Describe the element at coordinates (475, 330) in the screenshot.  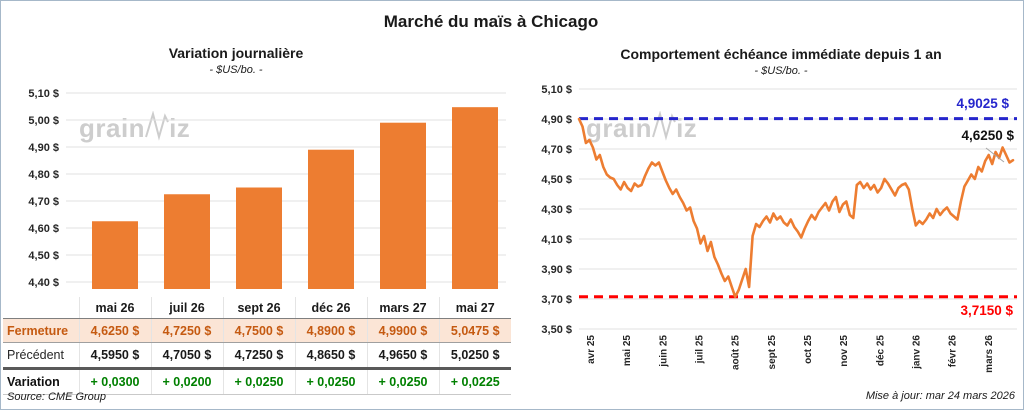
I see `table-cell: 5,0475 $` at that location.